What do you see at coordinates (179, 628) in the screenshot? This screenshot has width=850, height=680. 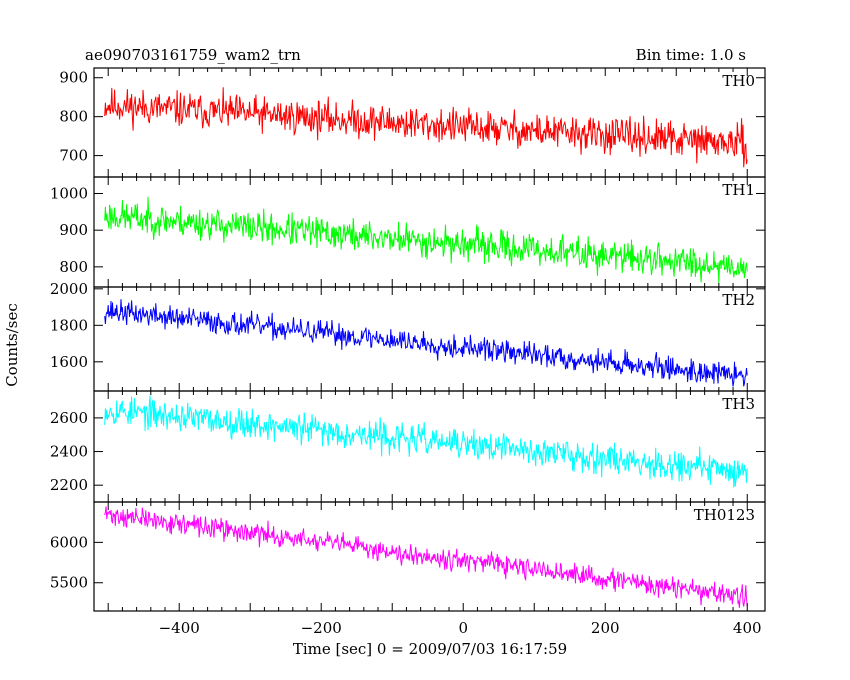 I see `x-tick-label: −400` at bounding box center [179, 628].